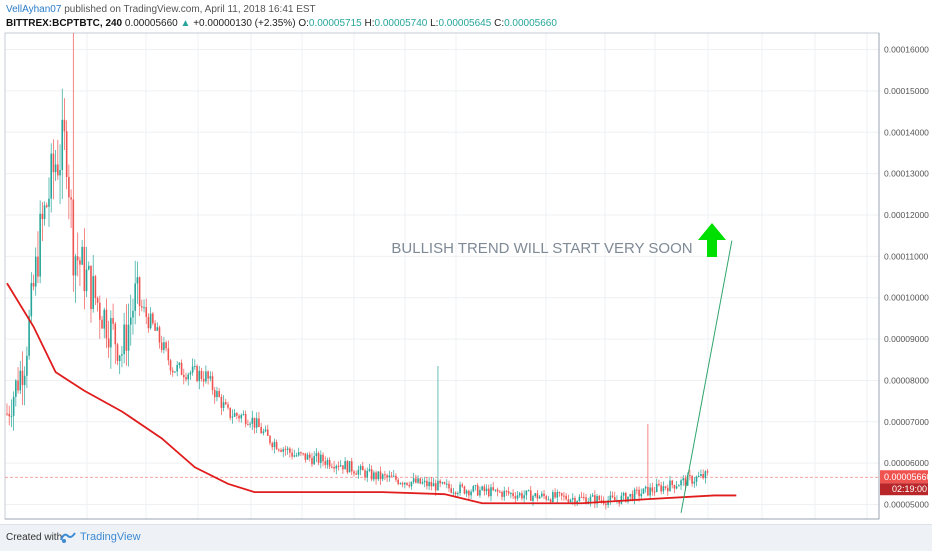 The height and width of the screenshot is (551, 932). I want to click on price-tick-label: 0.00008000, so click(906, 380).